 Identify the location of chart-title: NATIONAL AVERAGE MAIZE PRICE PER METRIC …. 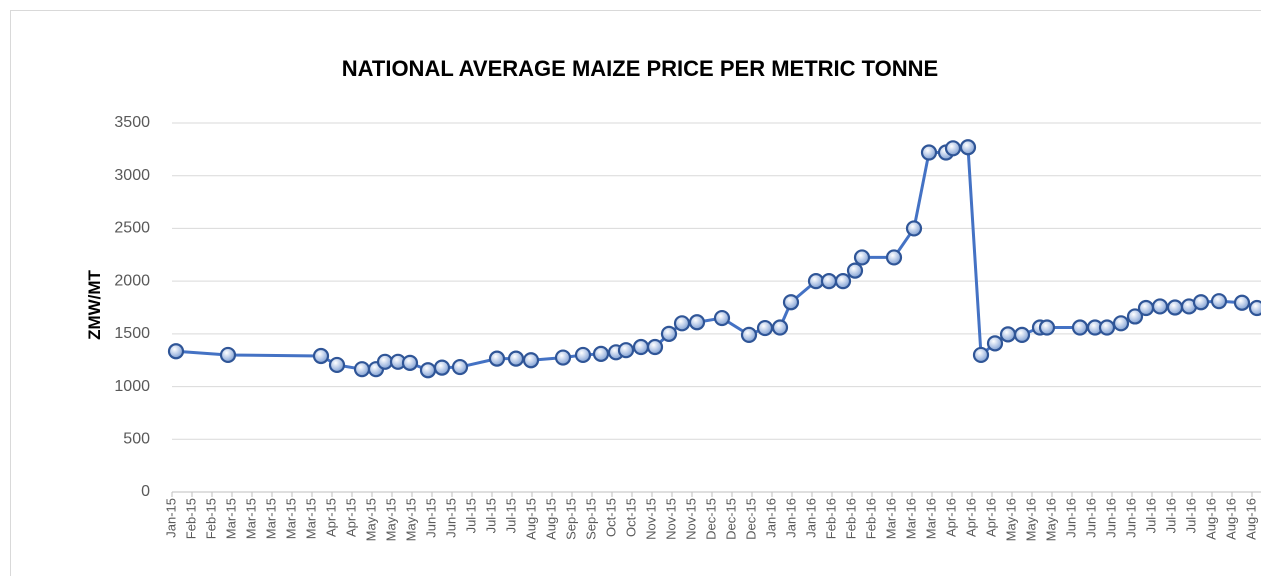
(640, 68).